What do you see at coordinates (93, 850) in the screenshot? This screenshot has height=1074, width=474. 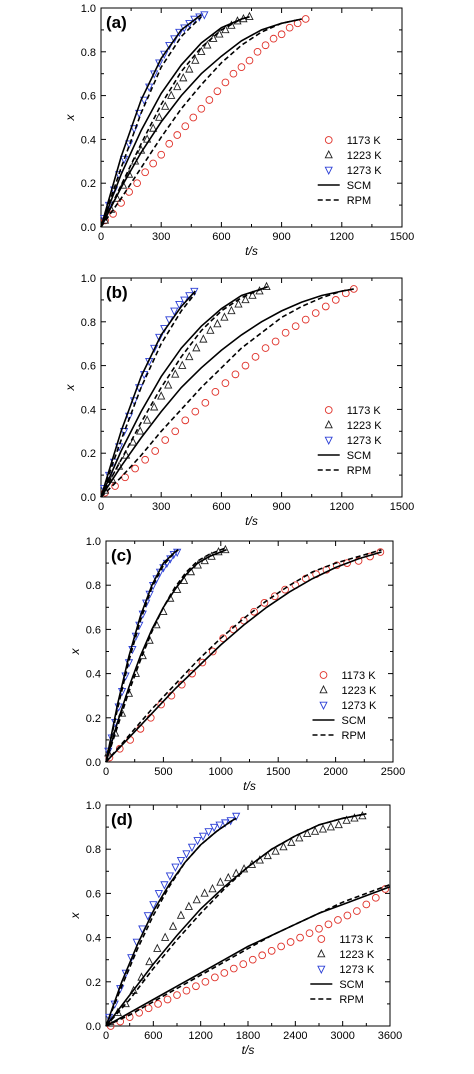 I see `y-tick-label: 0.8` at bounding box center [93, 850].